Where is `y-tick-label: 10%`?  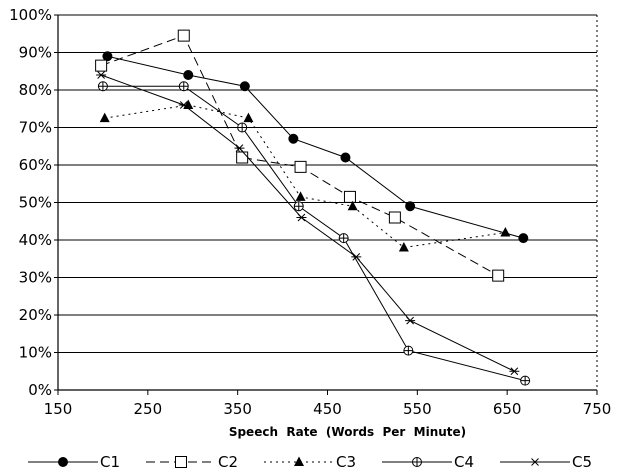
y-tick-label: 10% is located at coordinates (35, 353).